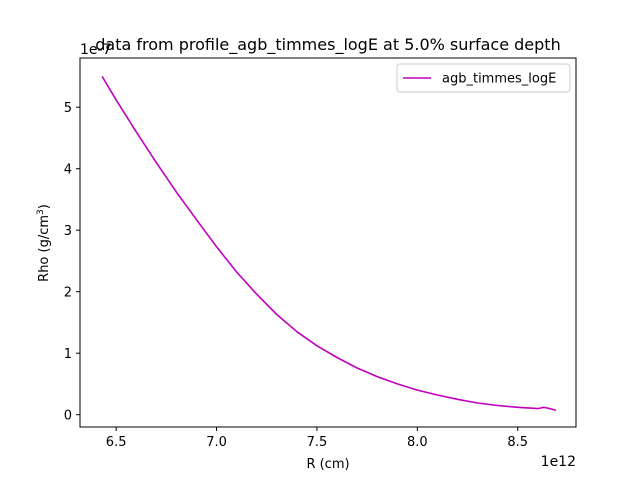 This screenshot has width=640, height=480. I want to click on y-axis-label: Rho (g/cm3), so click(44, 243).